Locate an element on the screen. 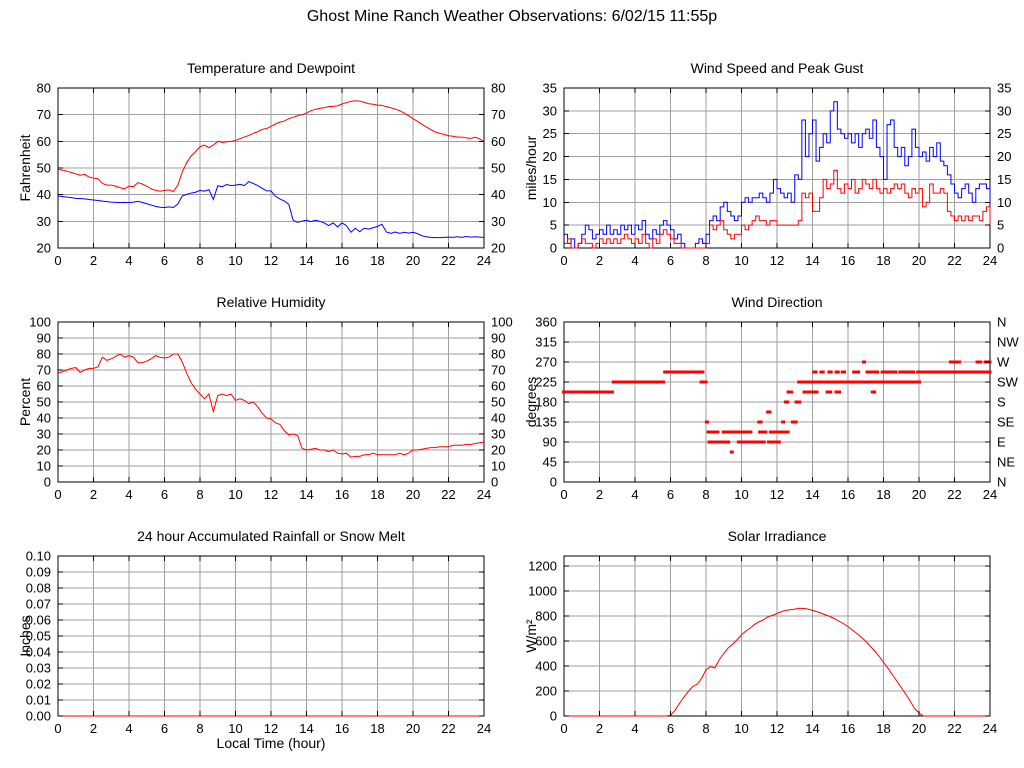  x-axis-label: Local Time (hour) is located at coordinates (271, 743).